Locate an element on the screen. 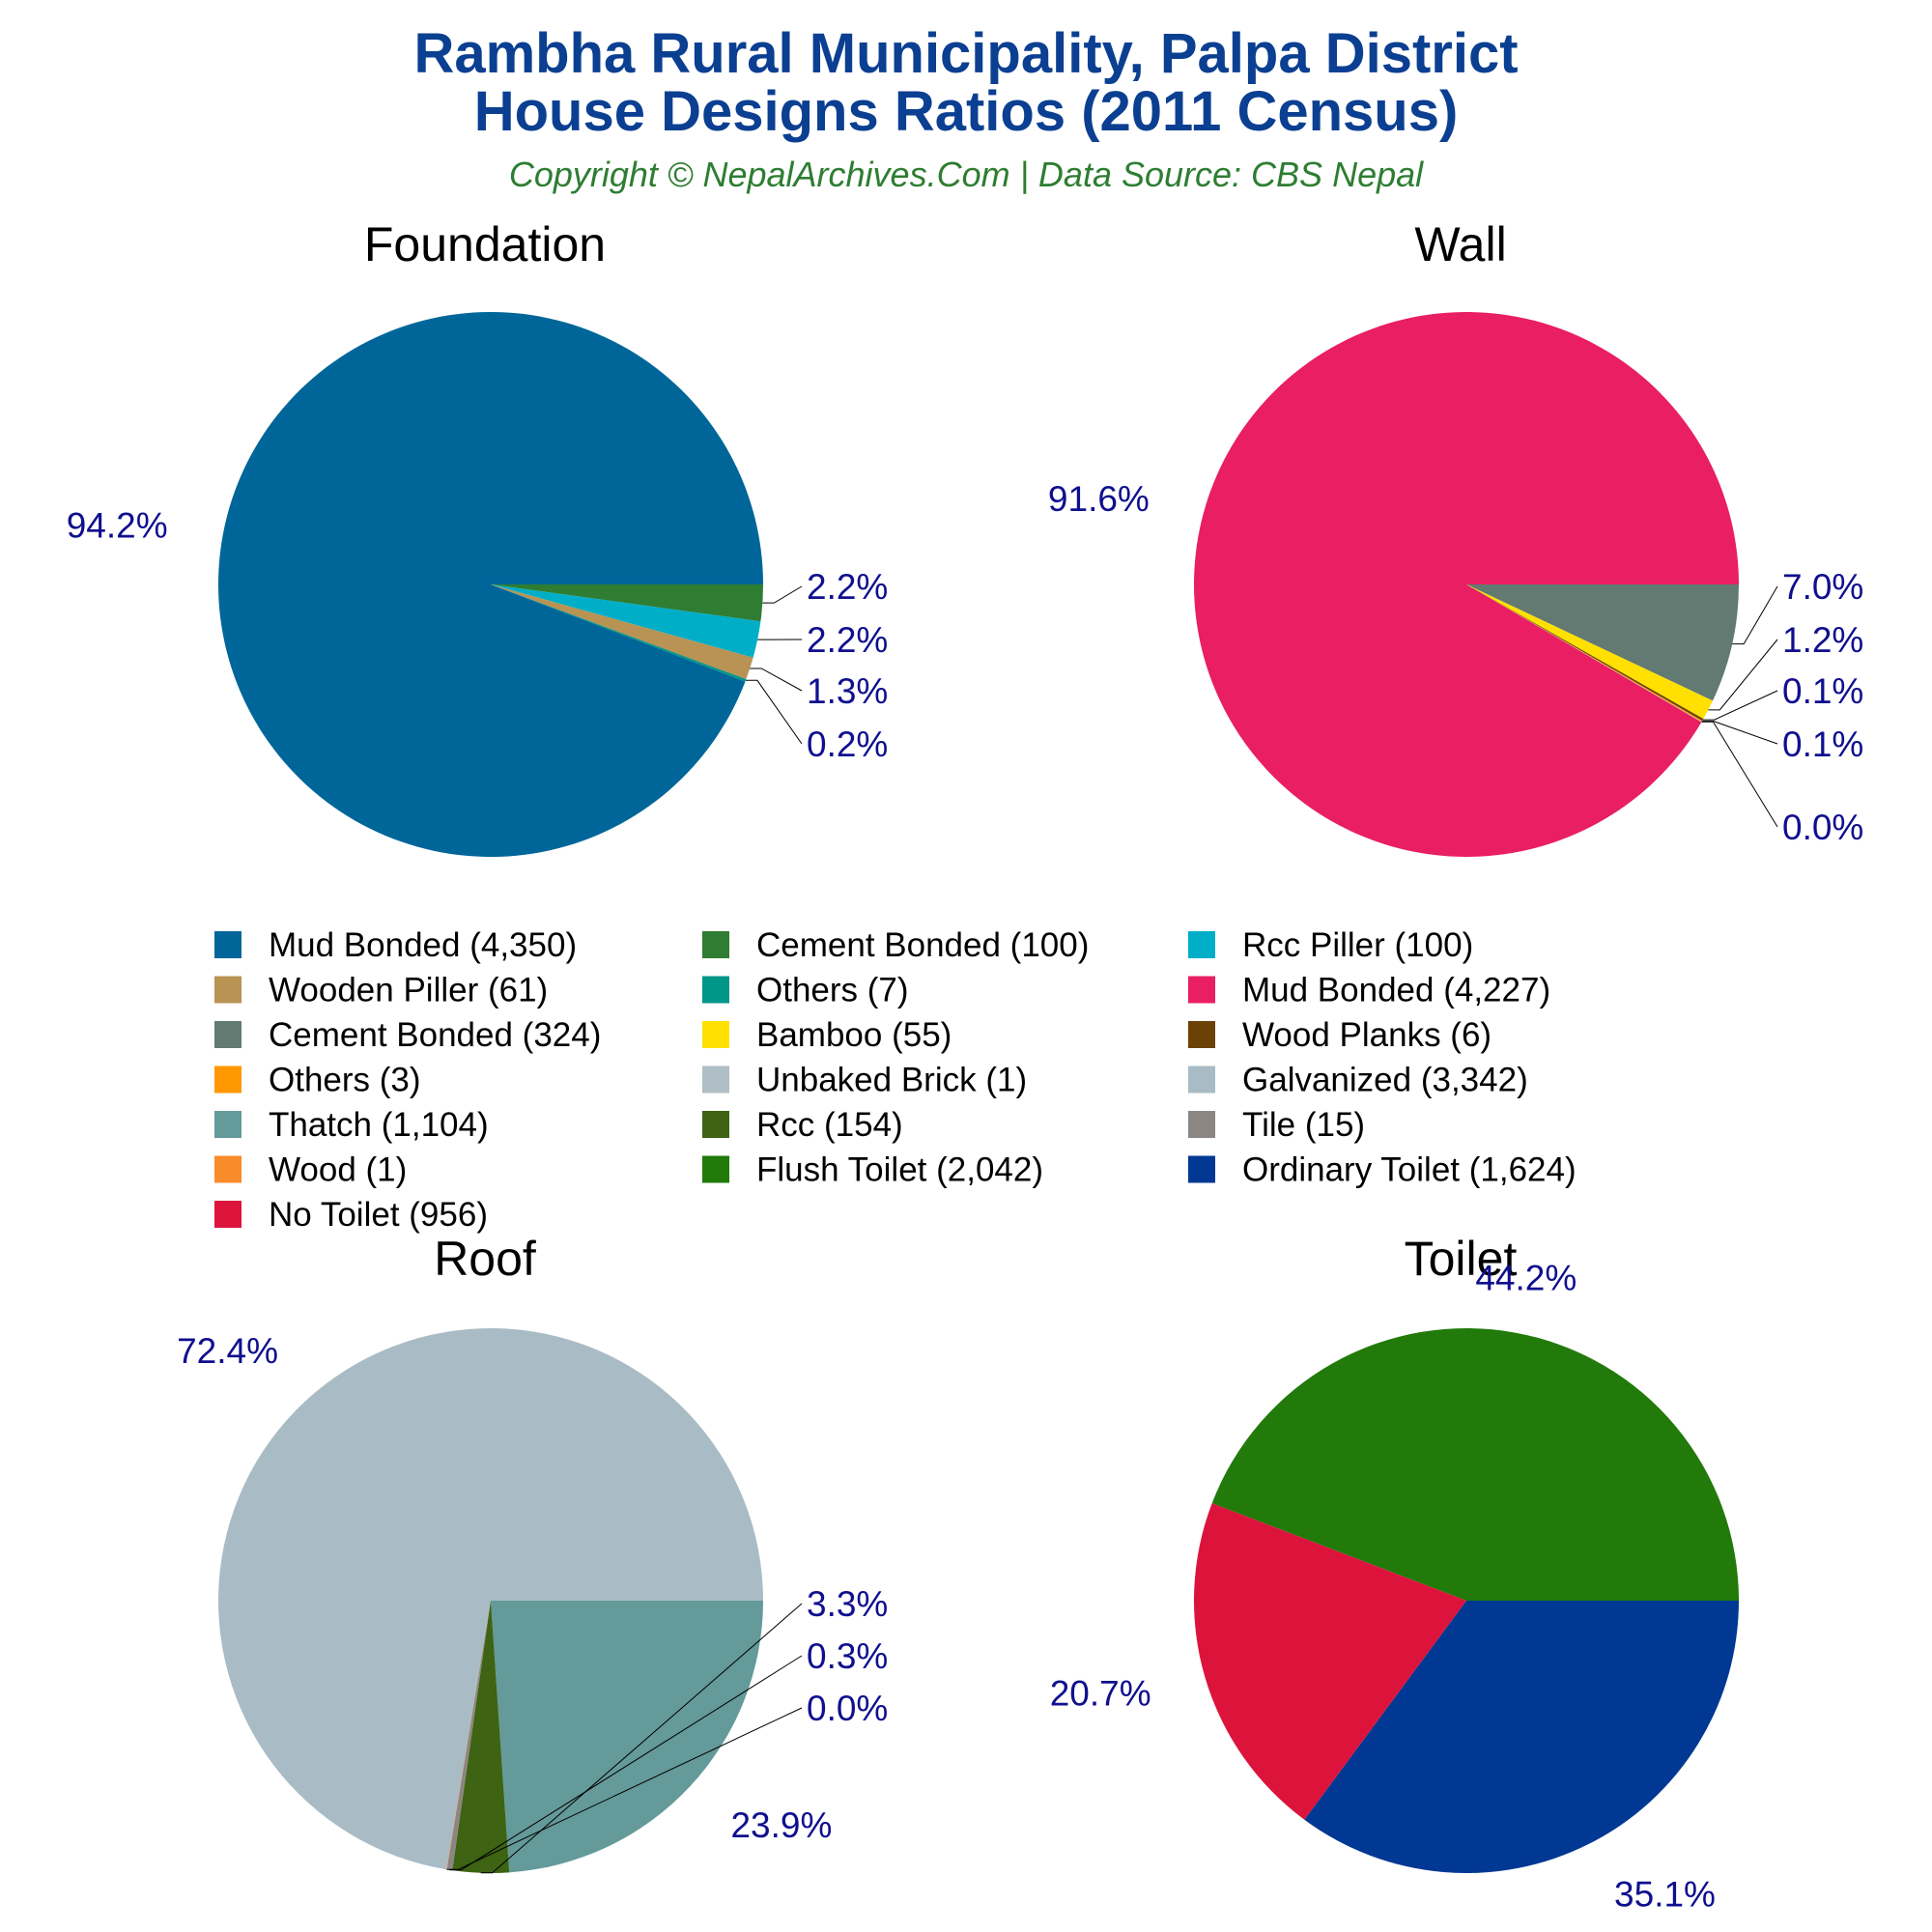 Image resolution: width=1932 pixels, height=1932 pixels. pie-roof-pct-label: 0.3% is located at coordinates (847, 1656).